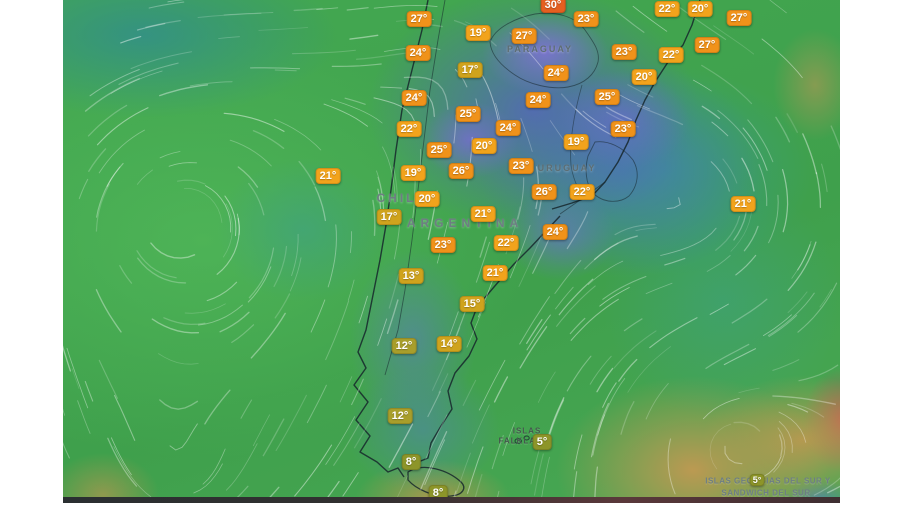 This screenshot has height=505, width=900. I want to click on temperature-badge: 14°, so click(449, 344).